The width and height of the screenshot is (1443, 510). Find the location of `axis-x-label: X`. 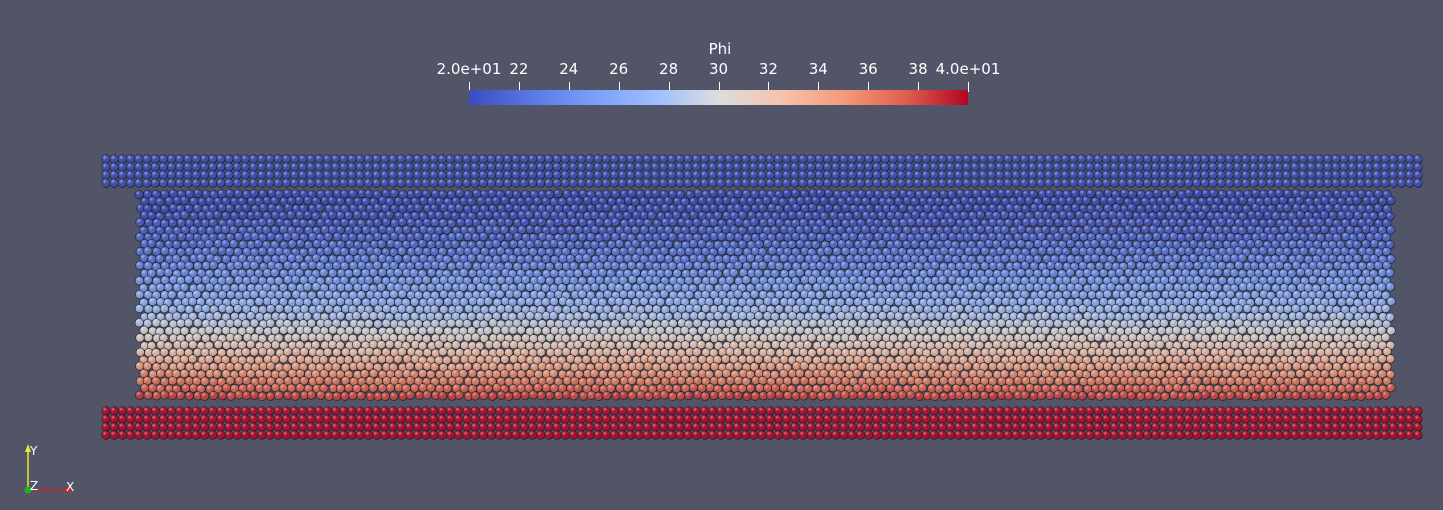

axis-x-label: X is located at coordinates (70, 487).